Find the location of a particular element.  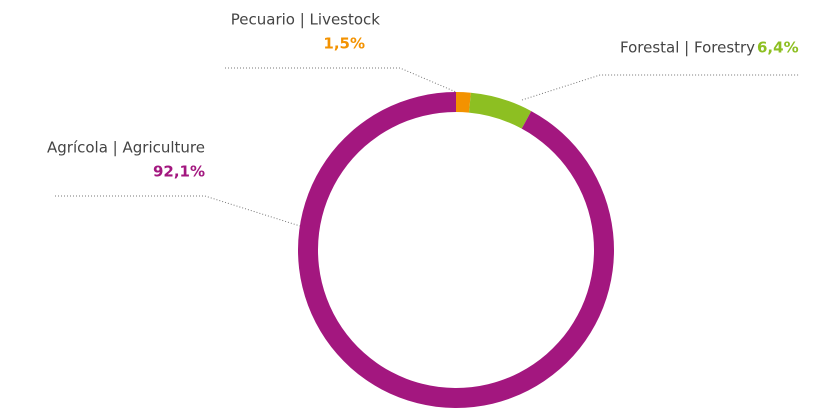

value-label: 92,1% is located at coordinates (179, 172).